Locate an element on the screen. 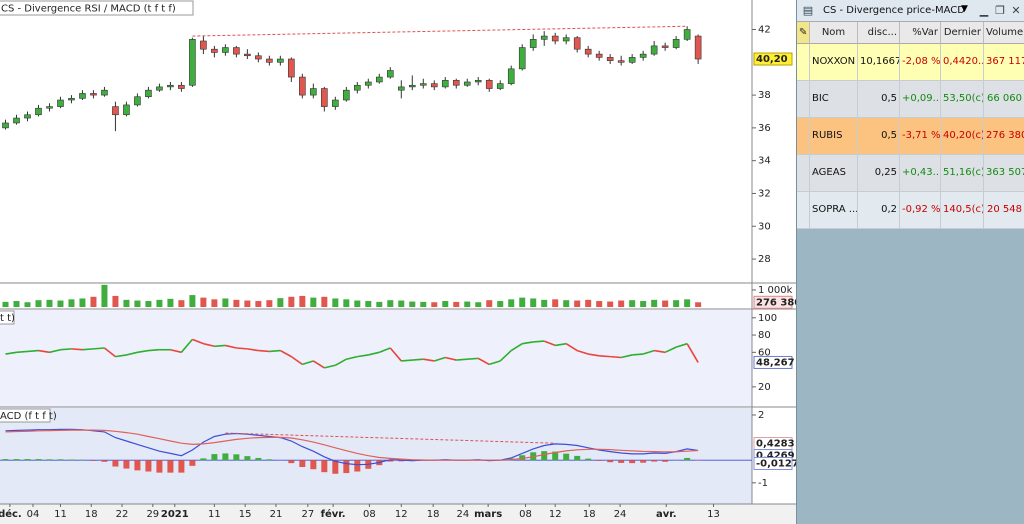 The image size is (1024, 524). instrument-name: BIC is located at coordinates (834, 99).